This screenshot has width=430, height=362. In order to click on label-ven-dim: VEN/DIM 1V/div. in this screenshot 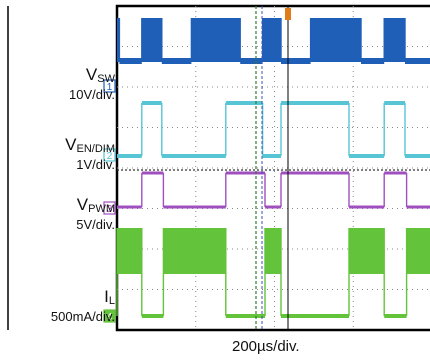, I will do `click(90, 153)`.